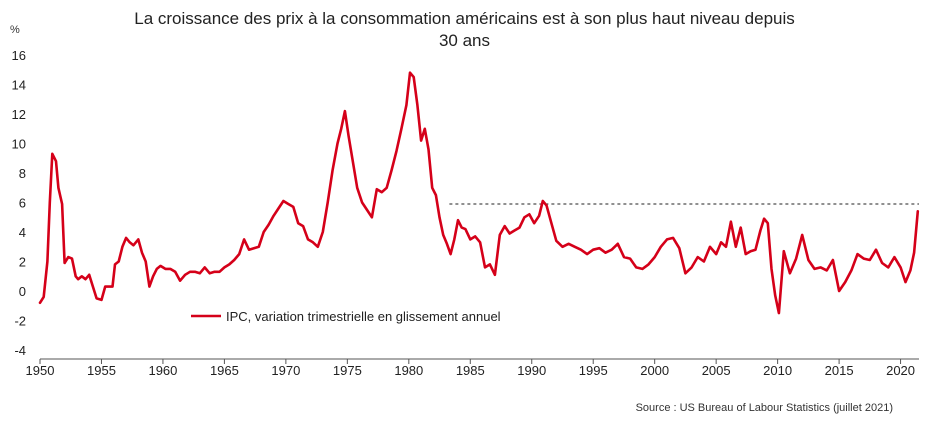 This screenshot has height=421, width=929. What do you see at coordinates (900, 370) in the screenshot?
I see `x-tick-label: 2020` at bounding box center [900, 370].